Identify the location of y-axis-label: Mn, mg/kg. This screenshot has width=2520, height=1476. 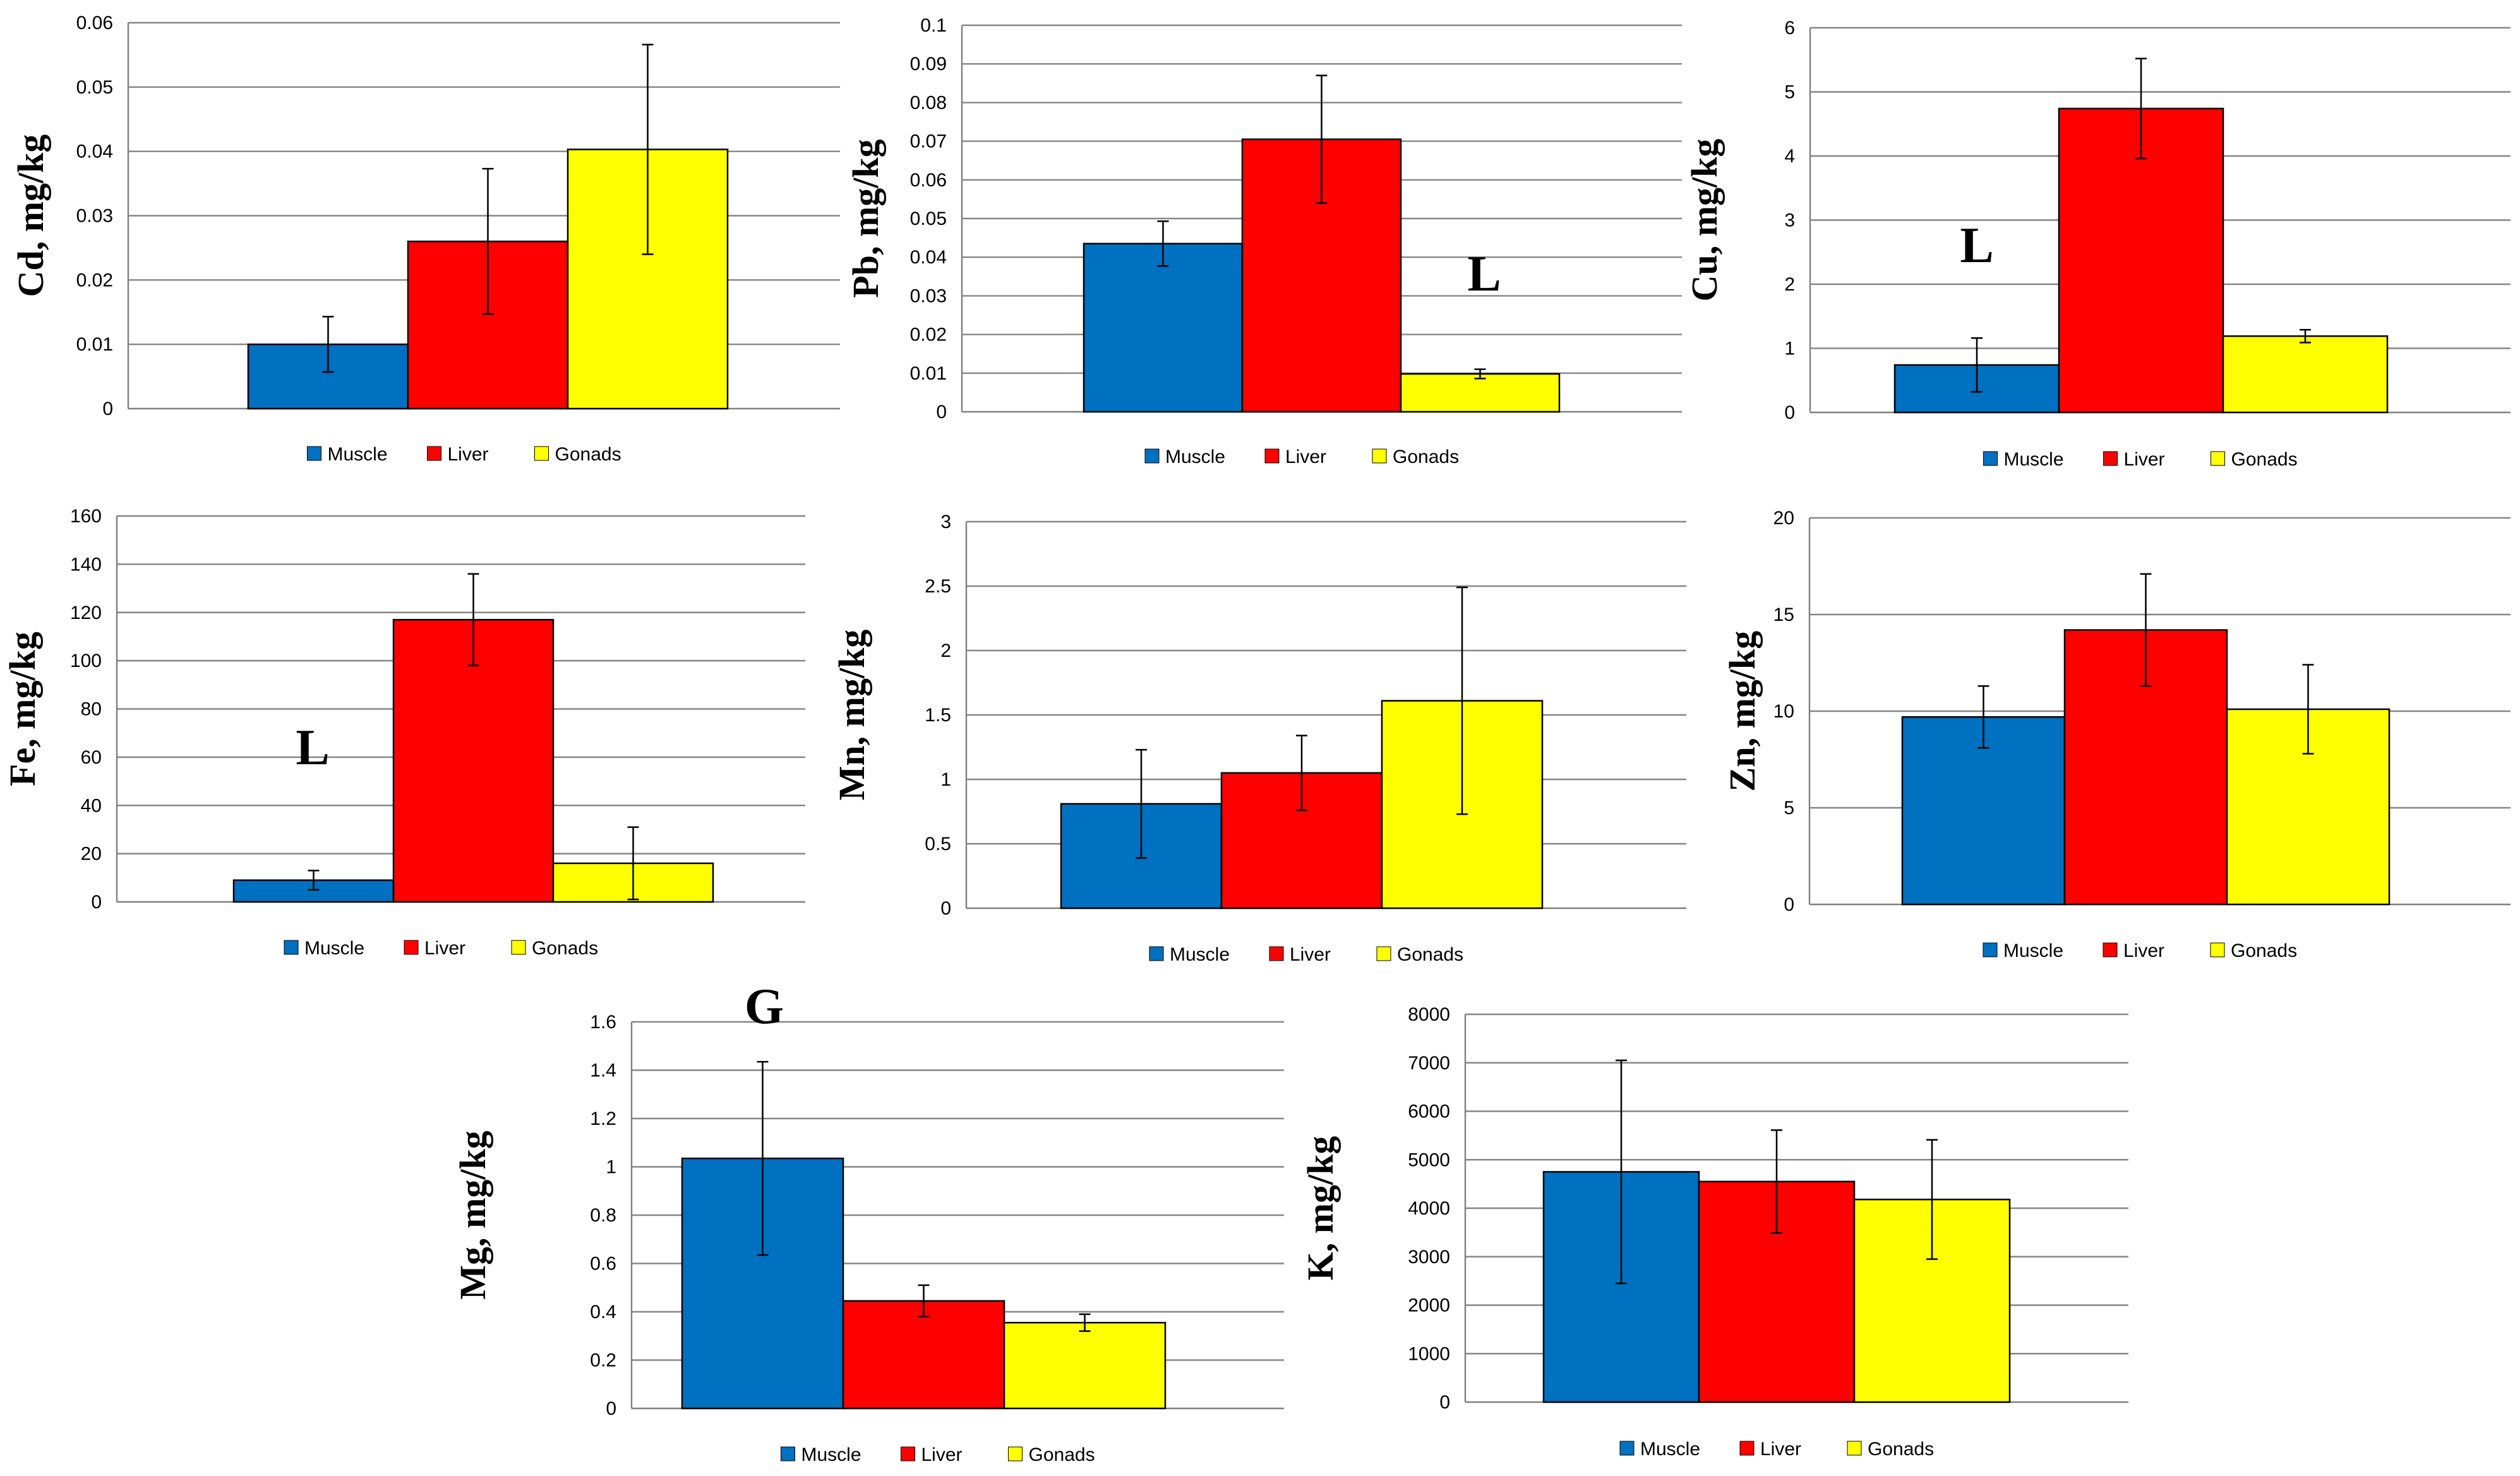
(851, 715).